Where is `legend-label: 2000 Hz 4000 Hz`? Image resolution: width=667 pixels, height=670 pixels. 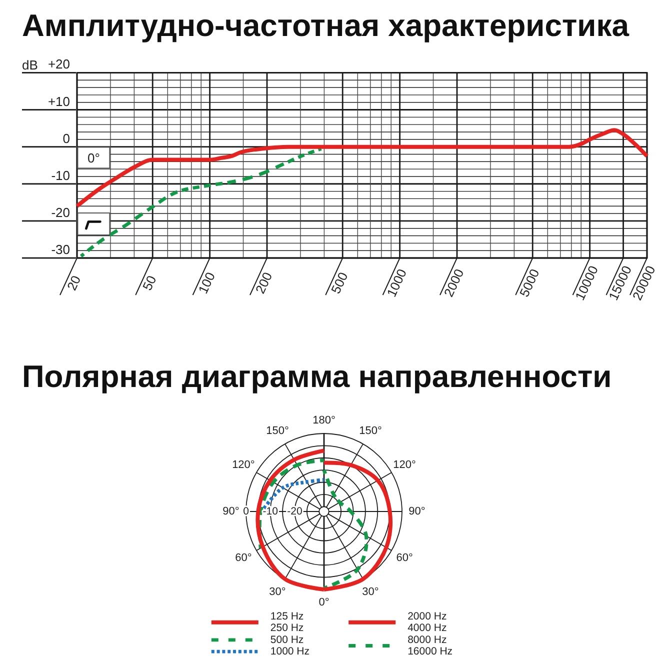 legend-label: 2000 Hz 4000 Hz is located at coordinates (427, 622).